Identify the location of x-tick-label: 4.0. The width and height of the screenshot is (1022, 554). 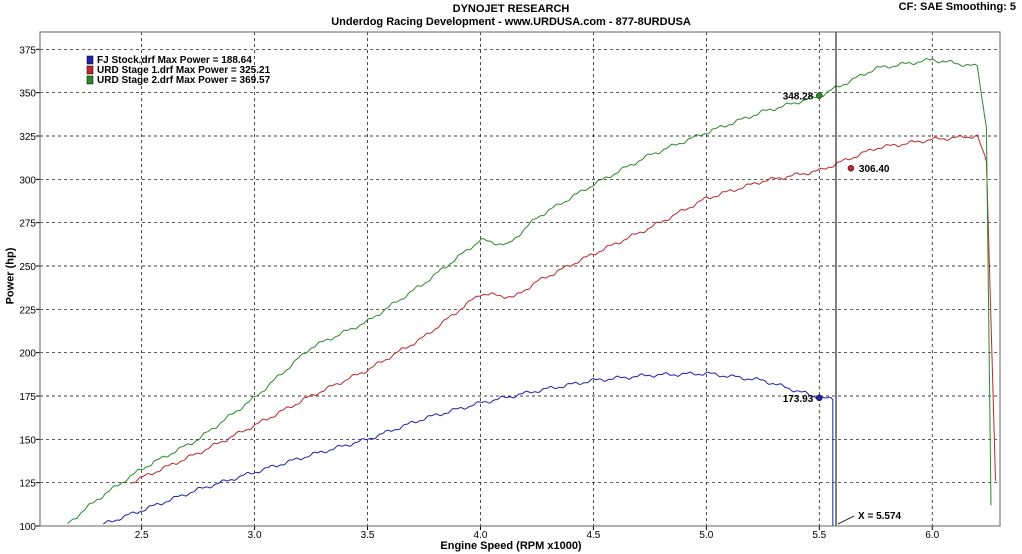
(481, 535).